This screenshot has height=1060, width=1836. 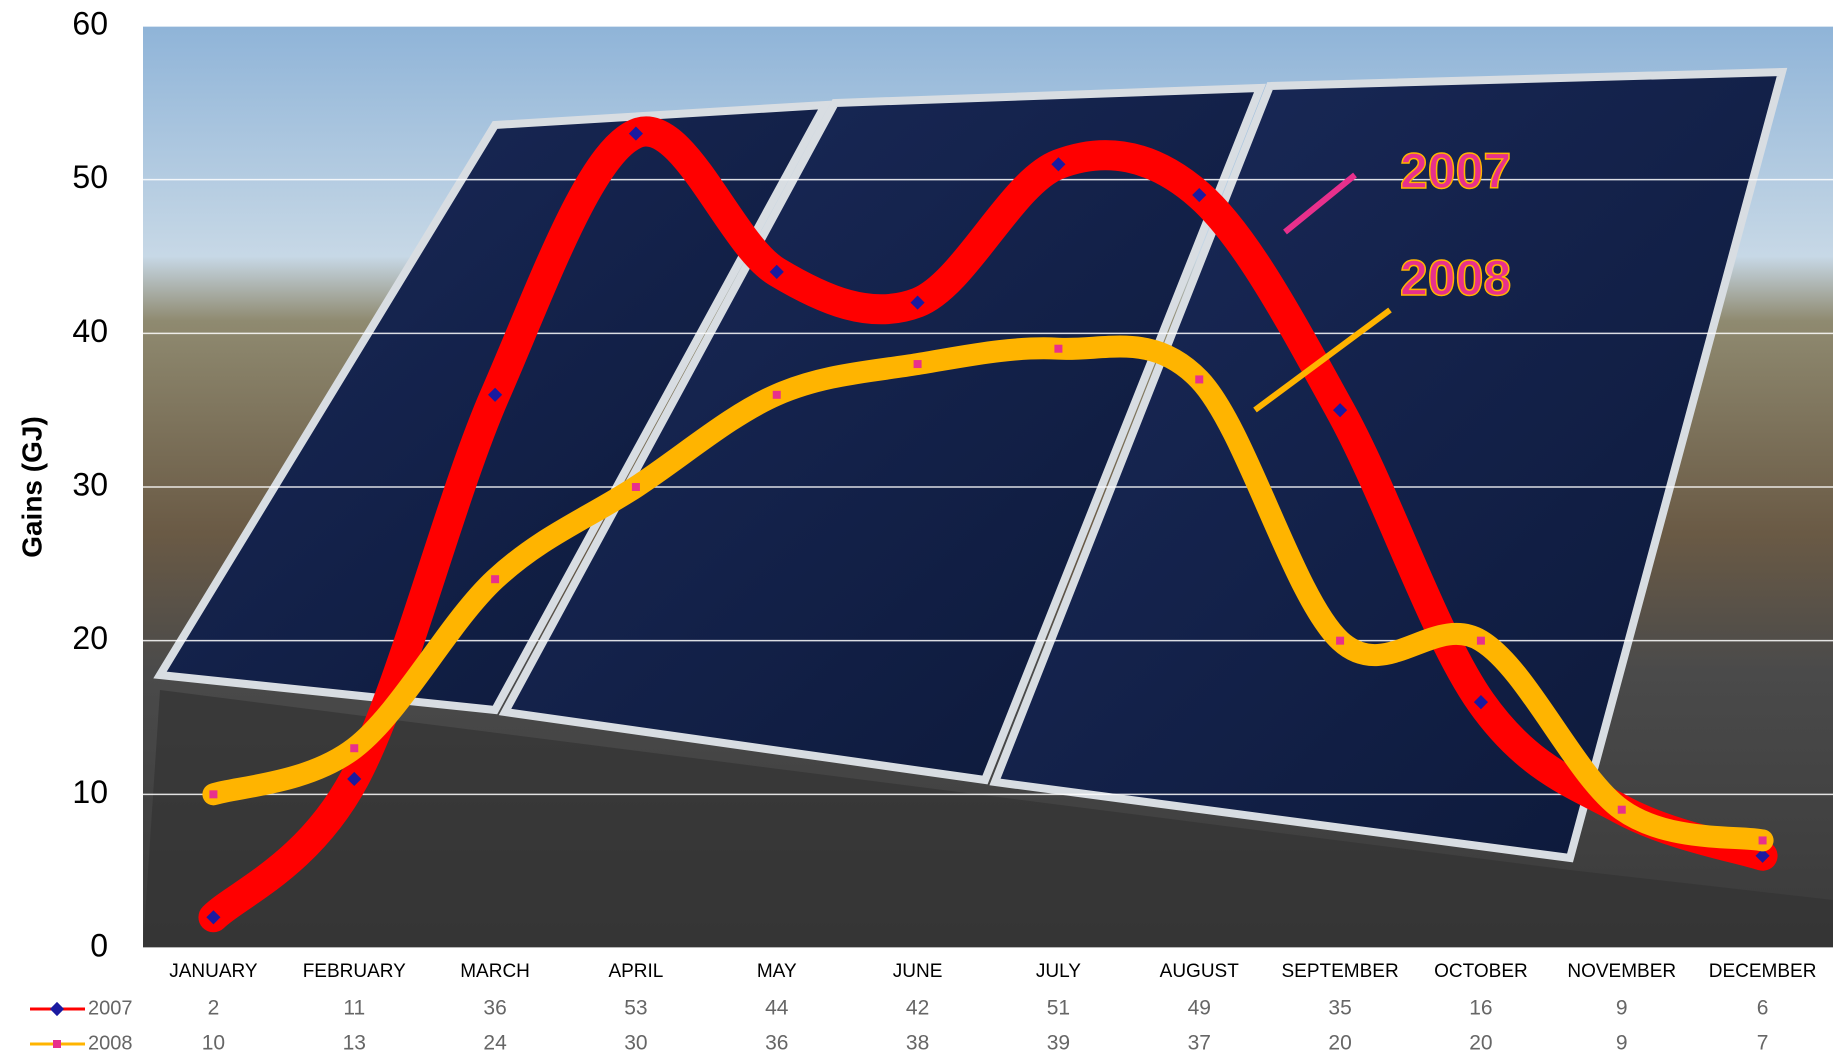 I want to click on table-value: 53, so click(x=635, y=1008).